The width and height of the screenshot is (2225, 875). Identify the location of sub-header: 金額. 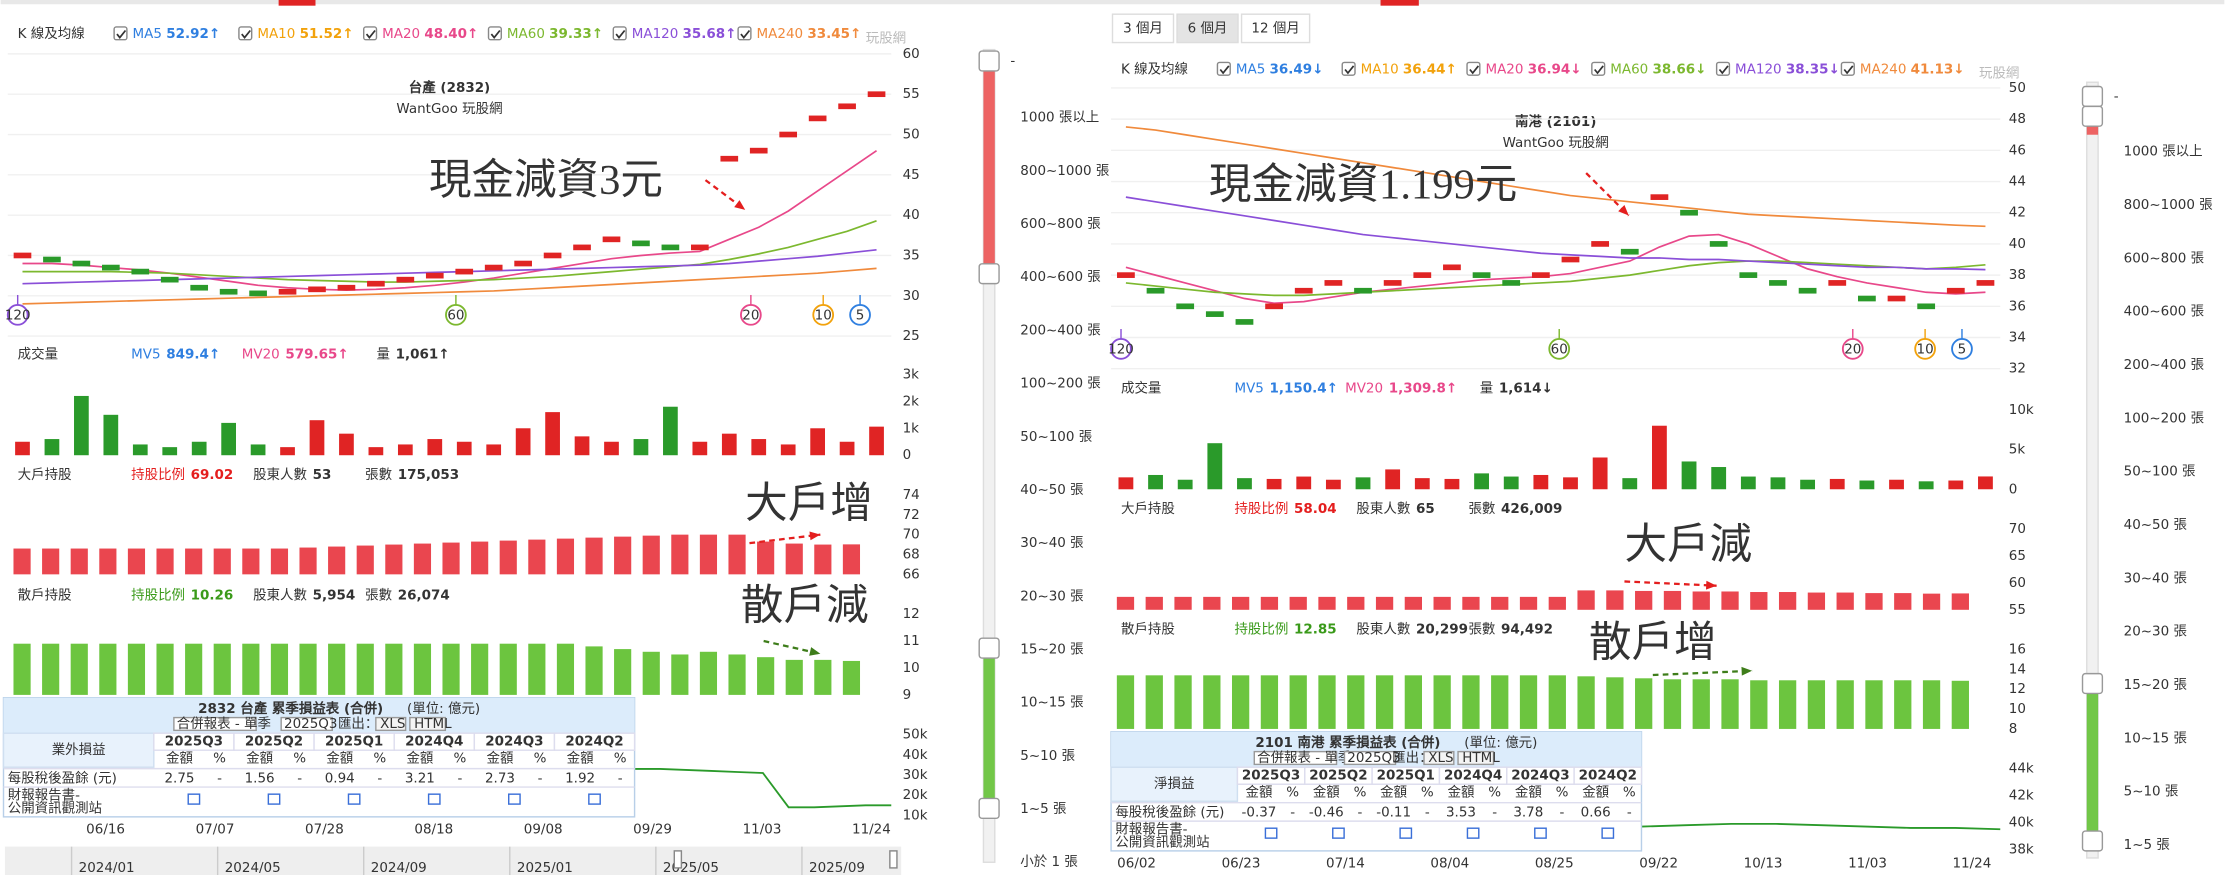
(179, 759).